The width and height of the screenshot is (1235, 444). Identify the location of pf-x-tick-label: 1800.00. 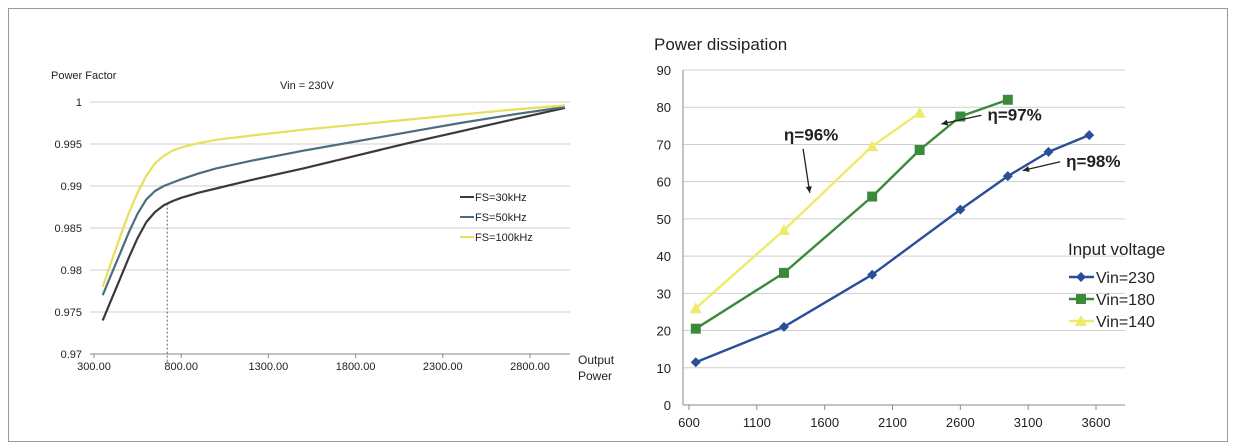
(356, 367).